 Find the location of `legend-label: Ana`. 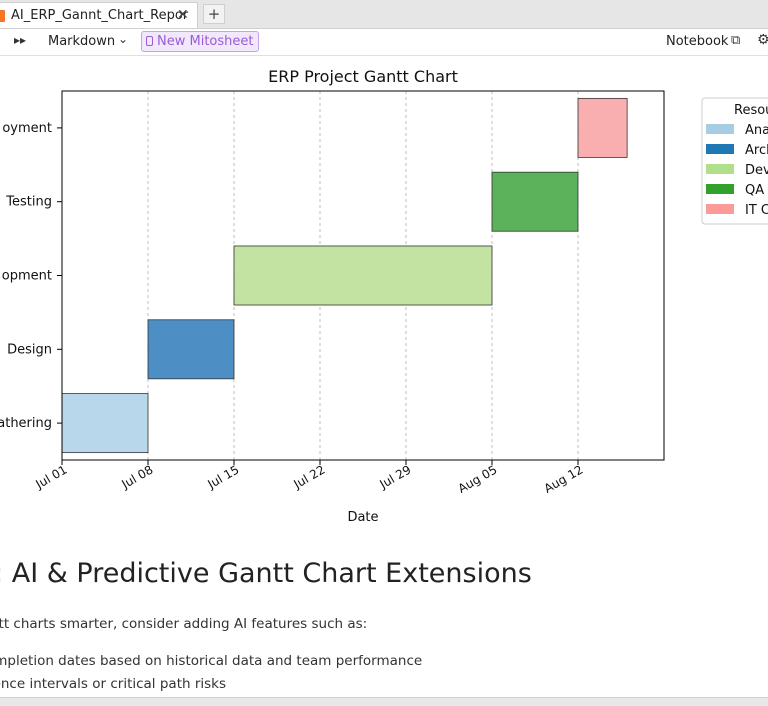

legend-label: Ana is located at coordinates (756, 130).